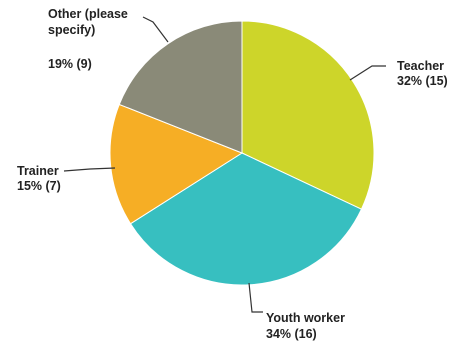  Describe the element at coordinates (176, 164) in the screenshot. I see `pie-slice-trainer` at that location.